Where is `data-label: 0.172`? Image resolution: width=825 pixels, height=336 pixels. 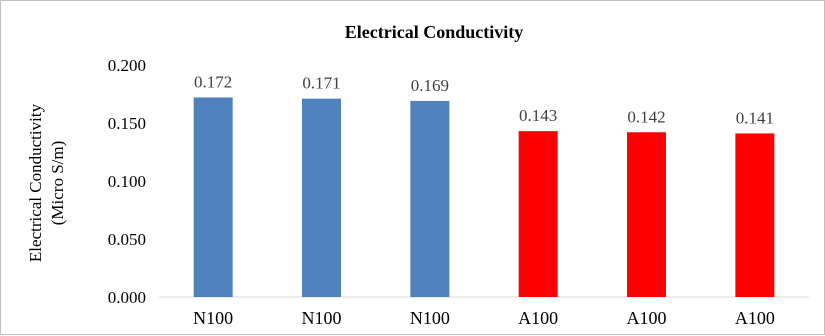 data-label: 0.172 is located at coordinates (213, 81).